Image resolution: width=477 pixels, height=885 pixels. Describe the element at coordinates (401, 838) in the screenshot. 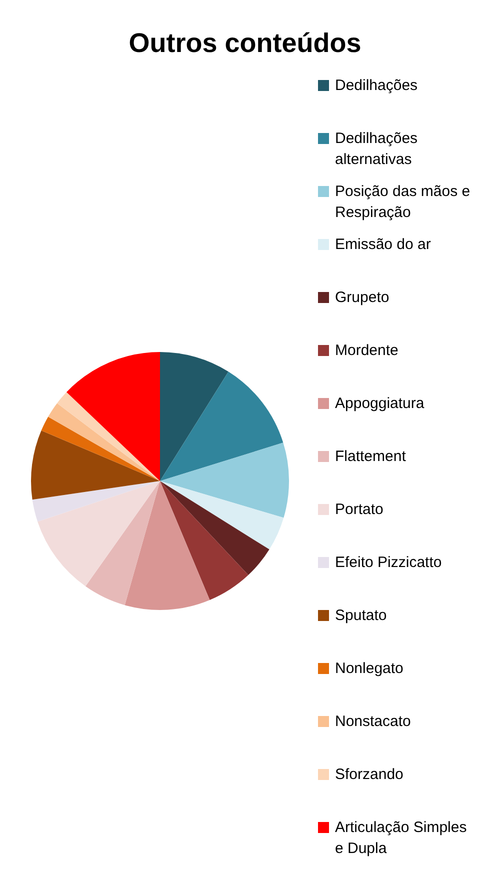

I see `legend-label: Articulação Simples e Dupla` at that location.